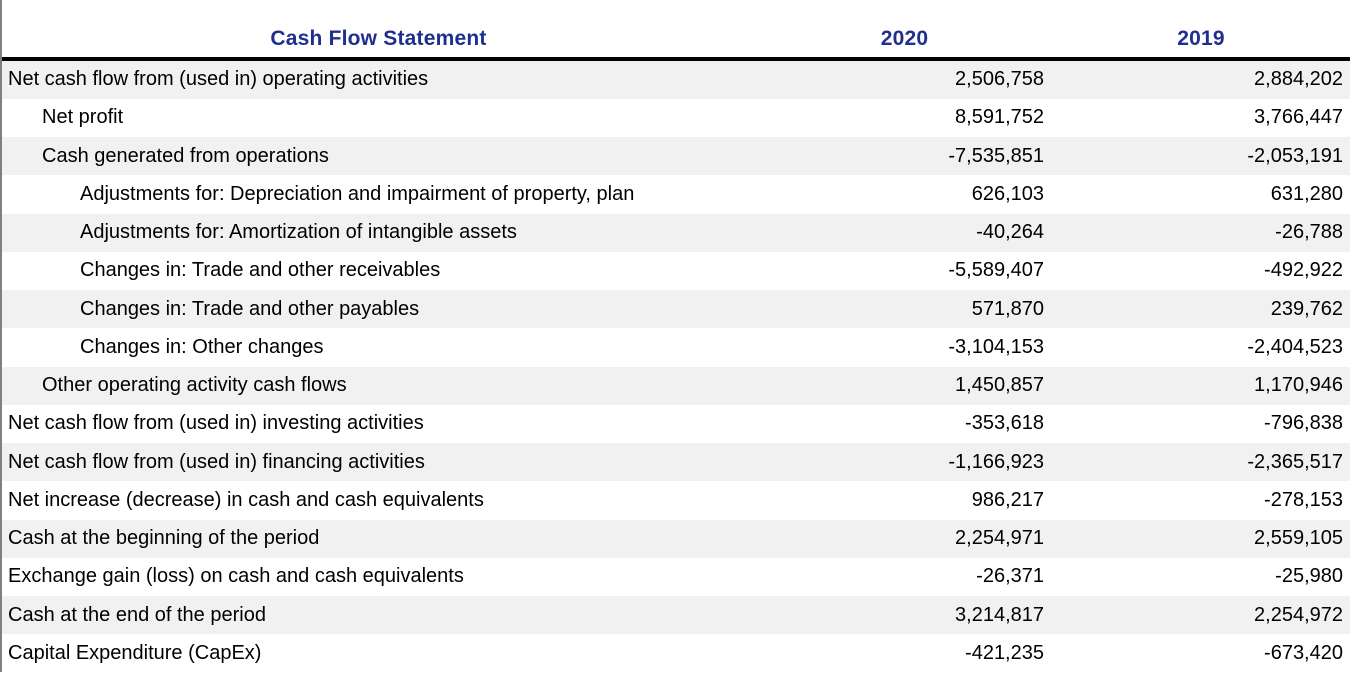  Describe the element at coordinates (1303, 423) in the screenshot. I see `value-2019: -796,838` at that location.